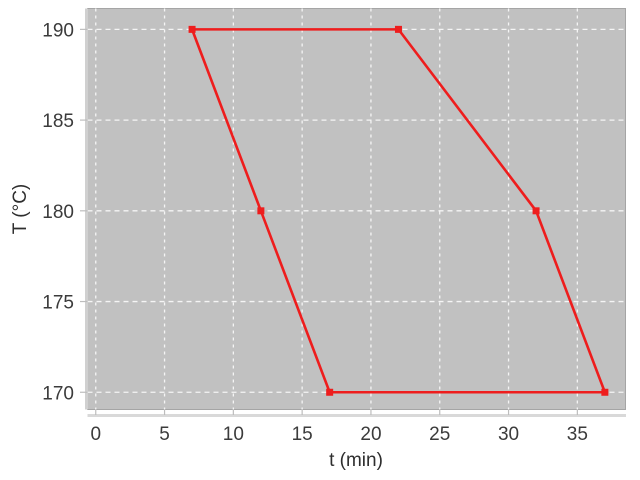 This screenshot has width=640, height=480. What do you see at coordinates (302, 434) in the screenshot?
I see `x-tick-label: 15` at bounding box center [302, 434].